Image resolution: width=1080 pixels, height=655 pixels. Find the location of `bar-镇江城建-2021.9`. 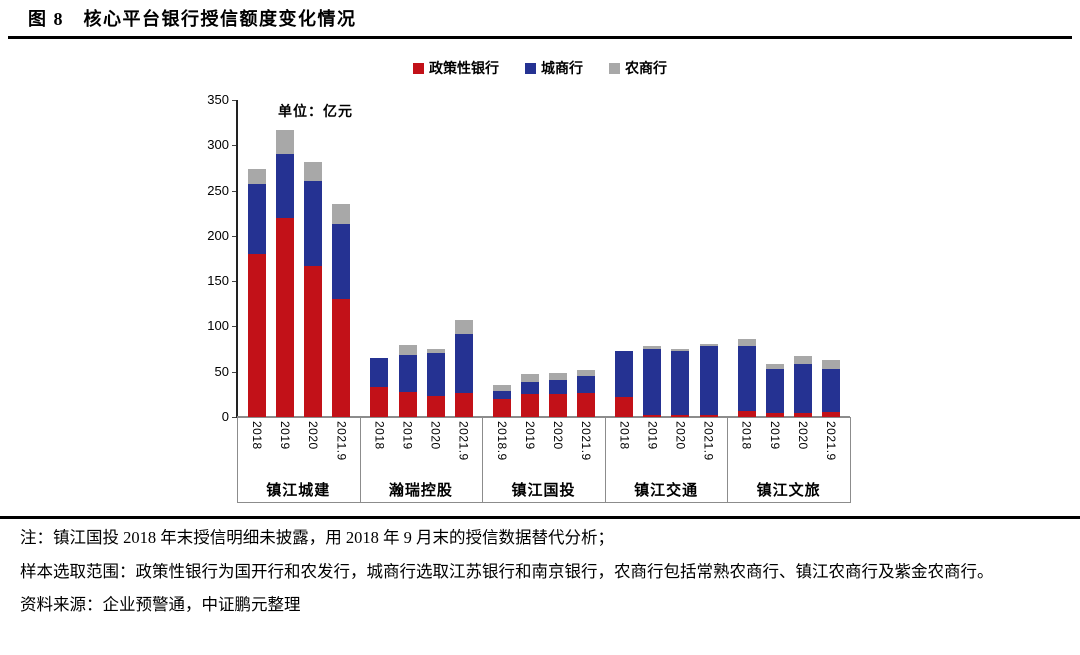

bar-镇江城建-2021.9 is located at coordinates (341, 310).